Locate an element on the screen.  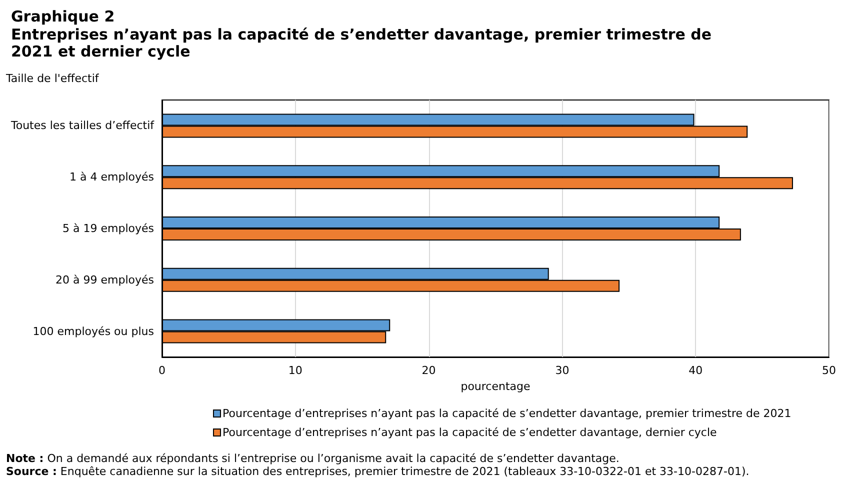
chart-subtitle: Entreprises n’ayant pas la capacité de s’endetter davantage, premier trimestre de 2021 et dernier cycle is located at coordinates (364, 43).